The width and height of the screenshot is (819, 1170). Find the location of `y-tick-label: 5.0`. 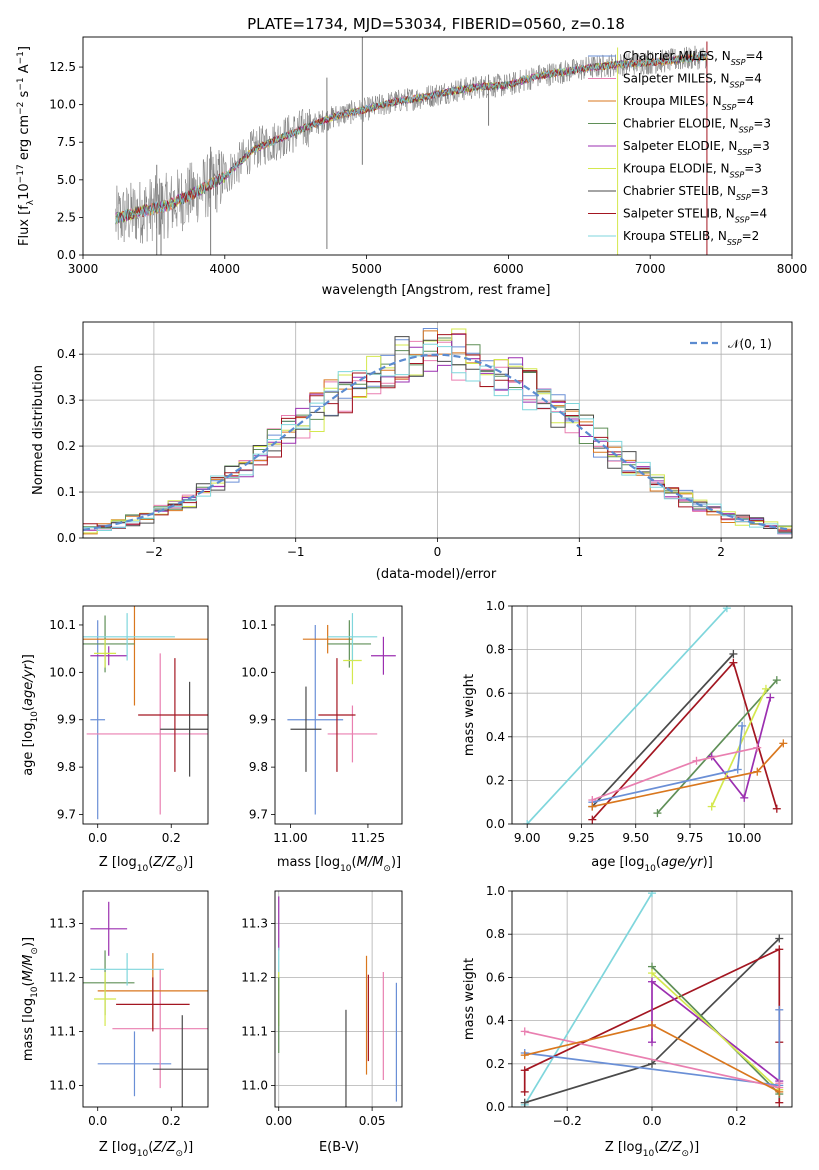

y-tick-label: 5.0 is located at coordinates (66, 180).